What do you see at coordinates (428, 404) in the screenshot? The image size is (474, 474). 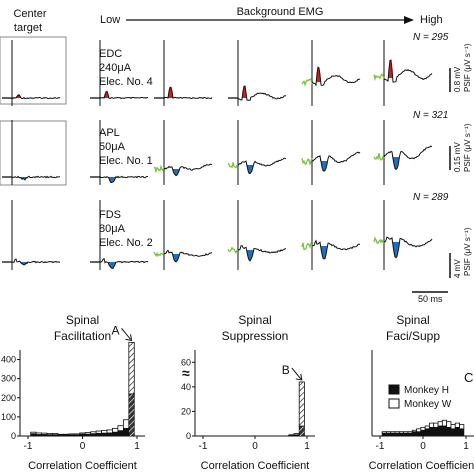 I see `legend-label-monkey-w: Monkey W` at bounding box center [428, 404].